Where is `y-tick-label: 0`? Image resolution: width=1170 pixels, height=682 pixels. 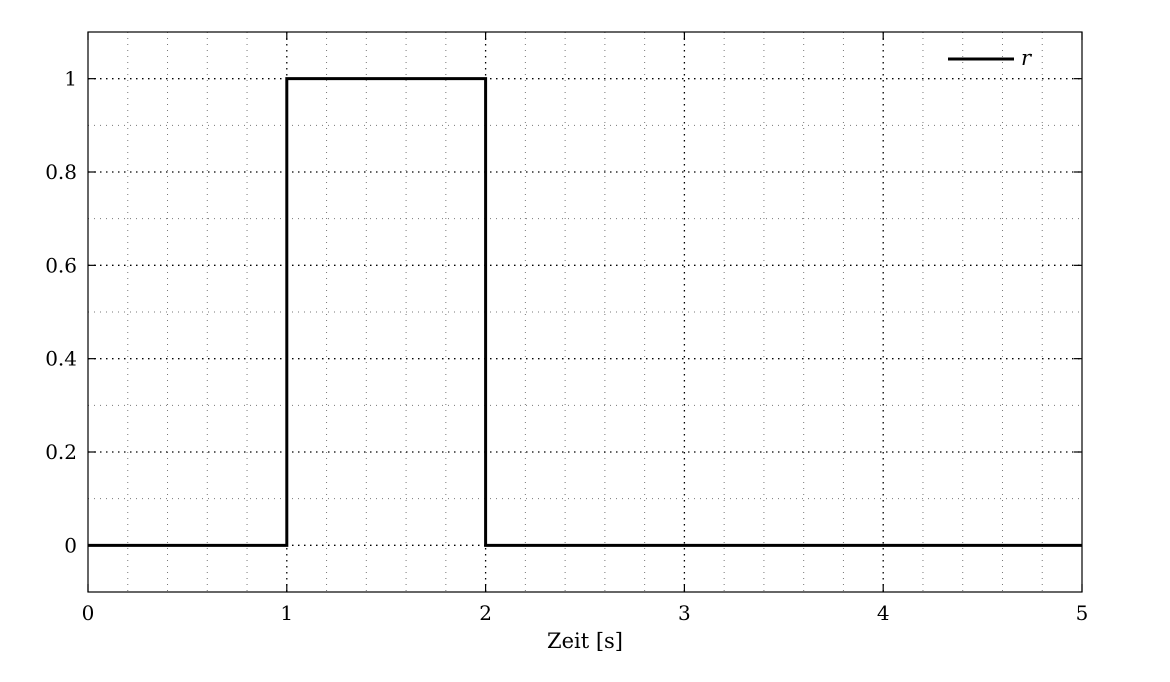
y-tick-label: 0 is located at coordinates (70, 545).